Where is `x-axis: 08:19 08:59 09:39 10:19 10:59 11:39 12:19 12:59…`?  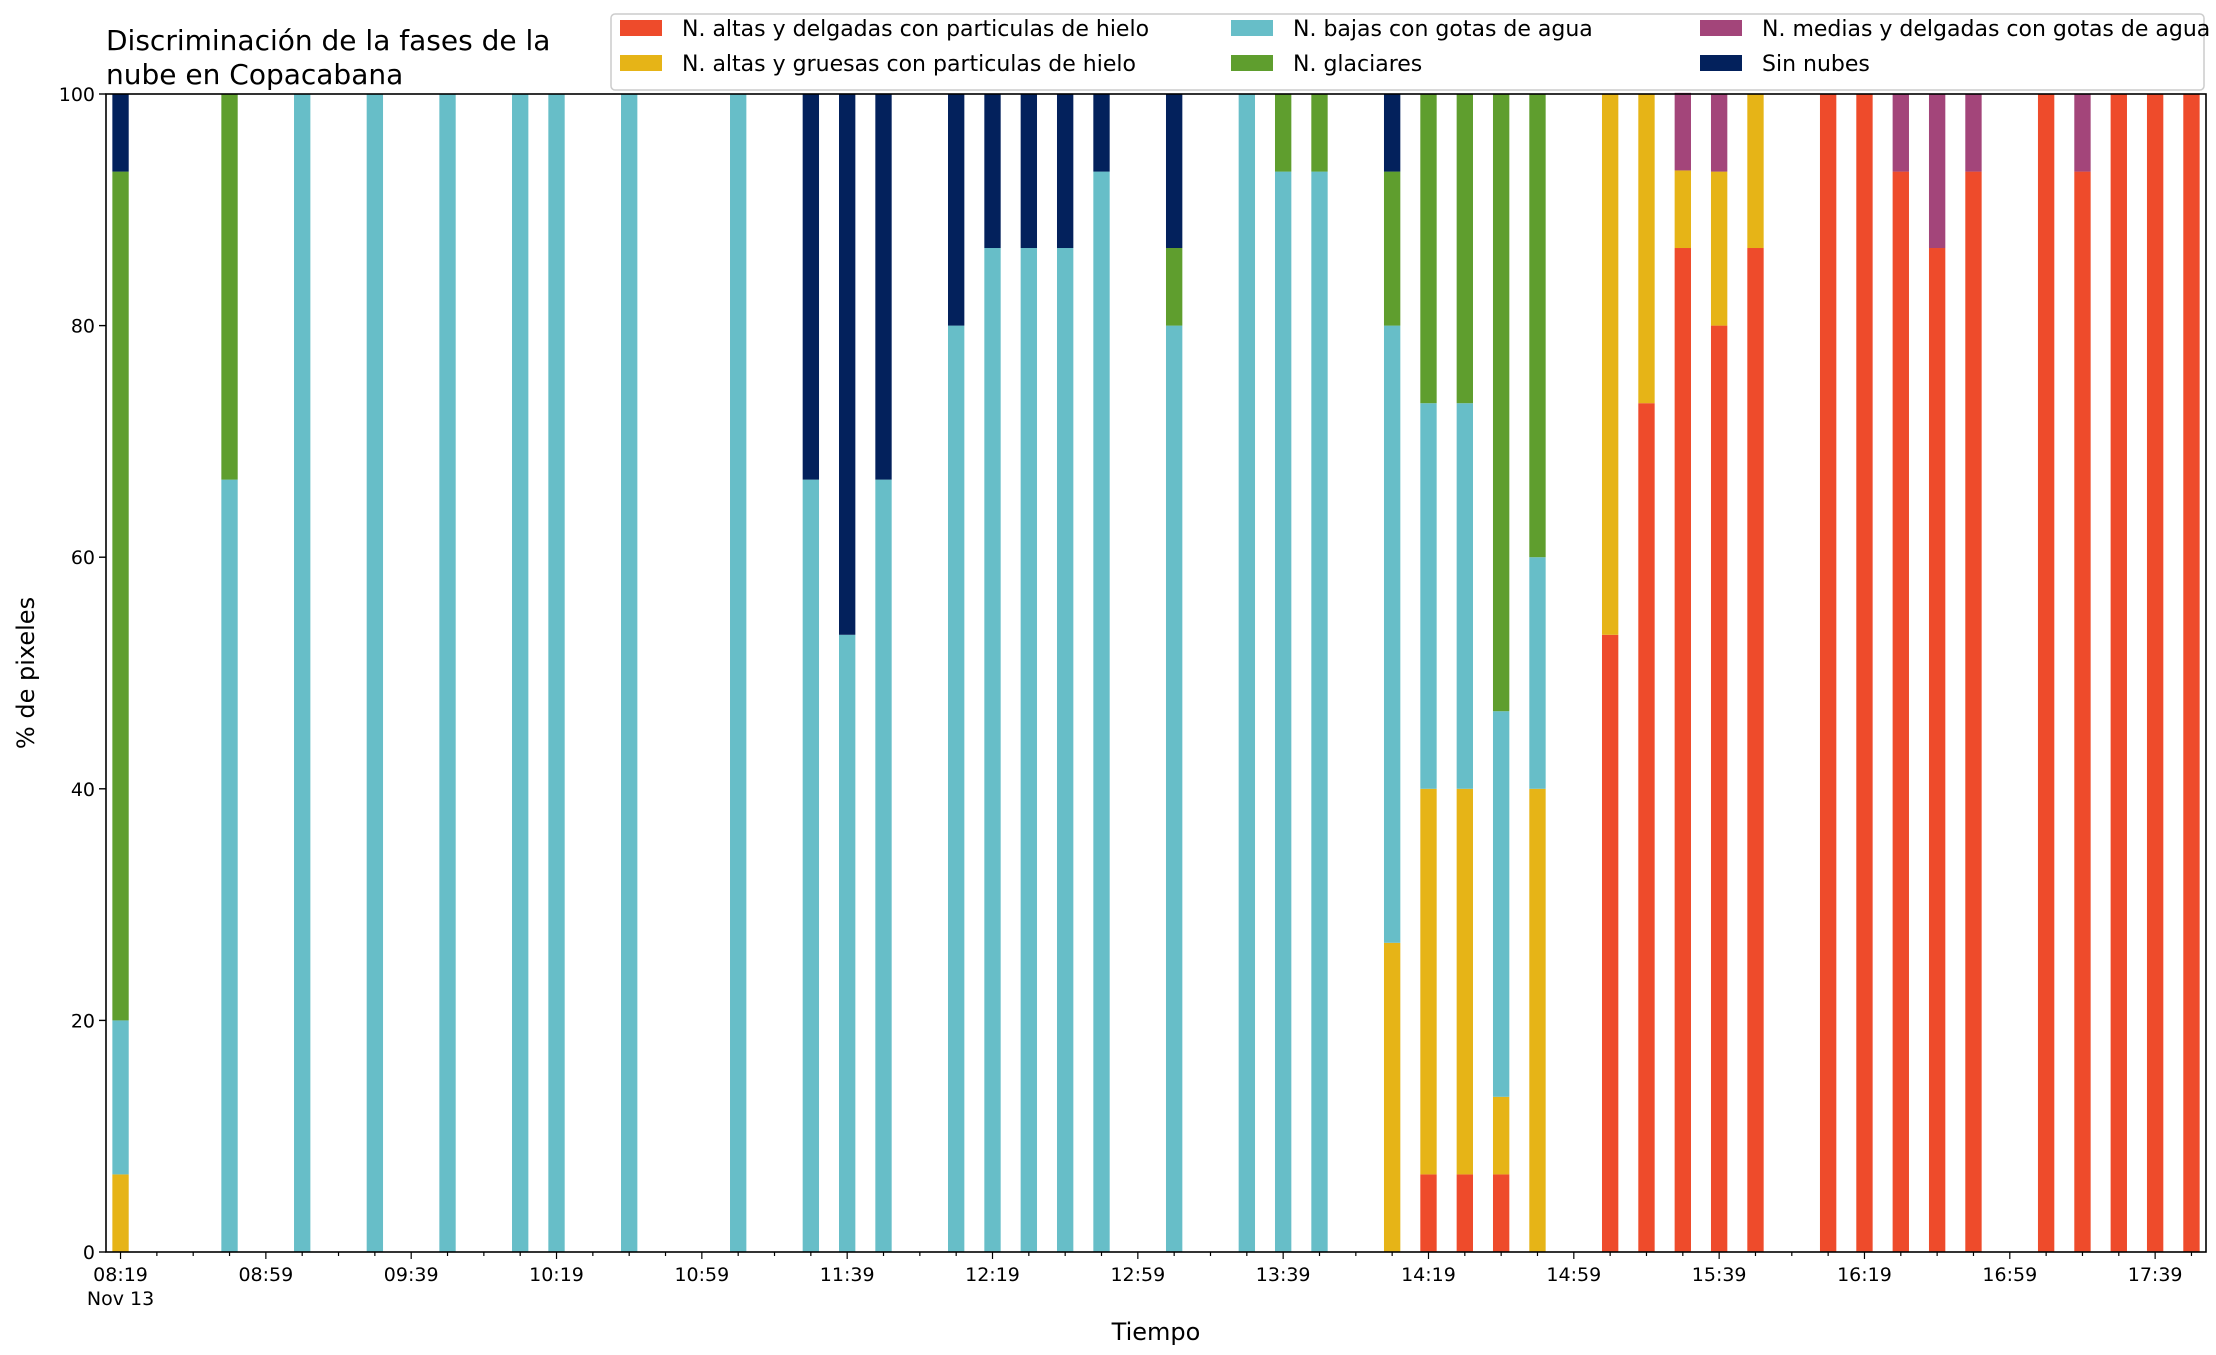
x-axis: 08:19 08:59 09:39 10:19 10:59 11:39 12:19 12:59… is located at coordinates (1140, 1281).